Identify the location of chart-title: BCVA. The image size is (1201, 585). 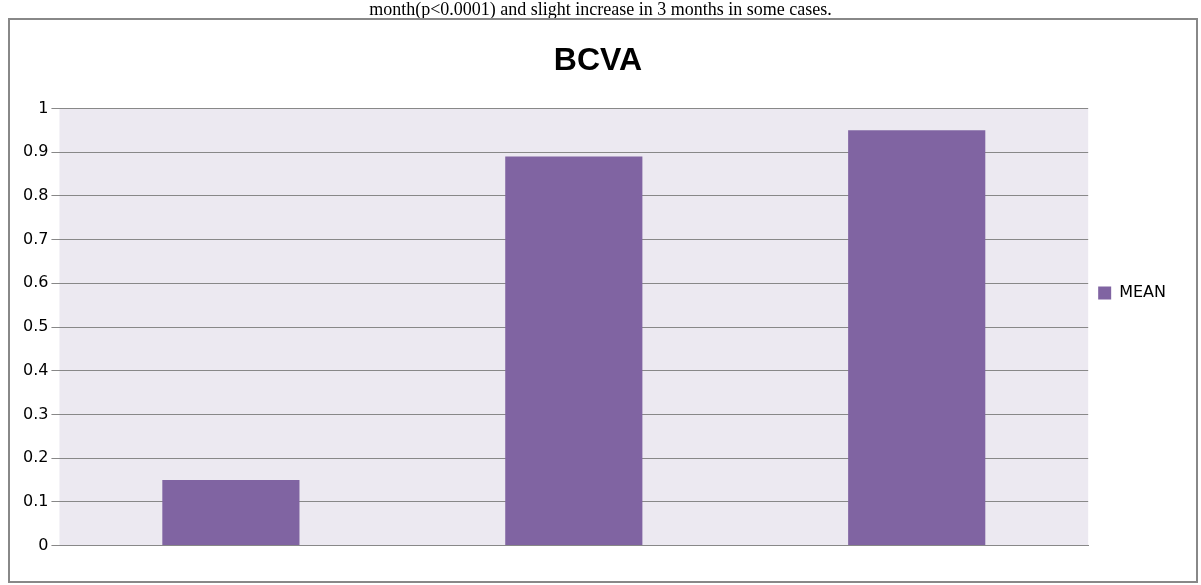
(598, 59).